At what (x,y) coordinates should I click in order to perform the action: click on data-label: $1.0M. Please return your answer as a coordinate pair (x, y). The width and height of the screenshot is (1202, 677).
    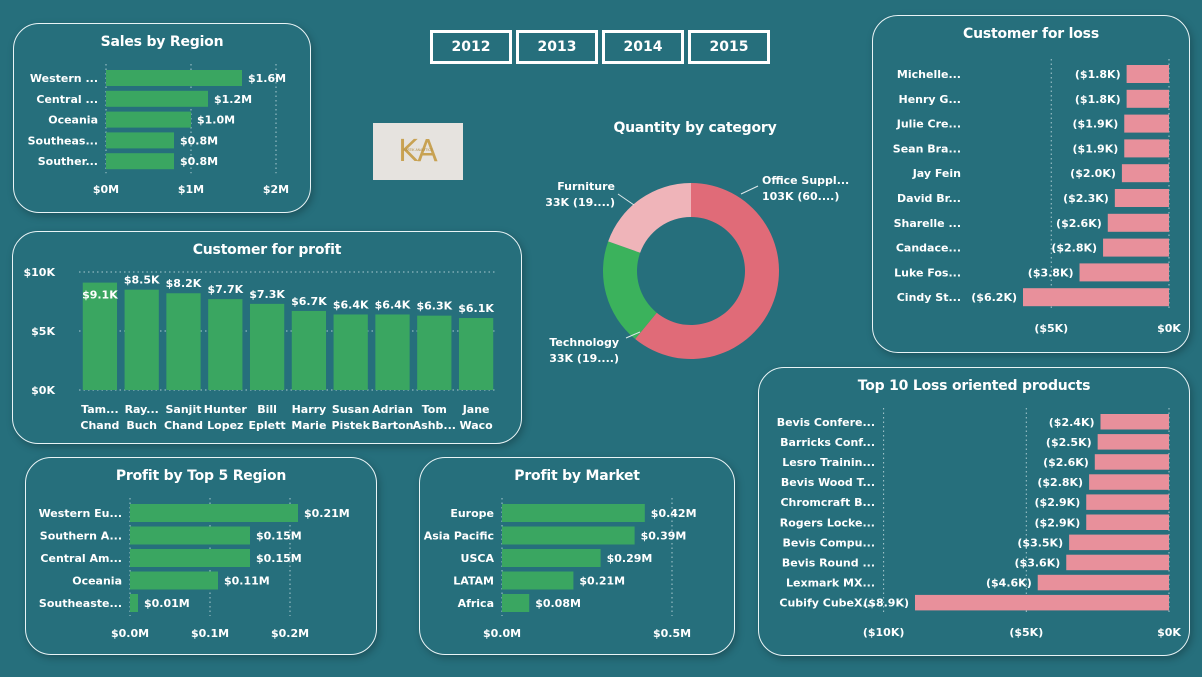
    Looking at the image, I should click on (216, 120).